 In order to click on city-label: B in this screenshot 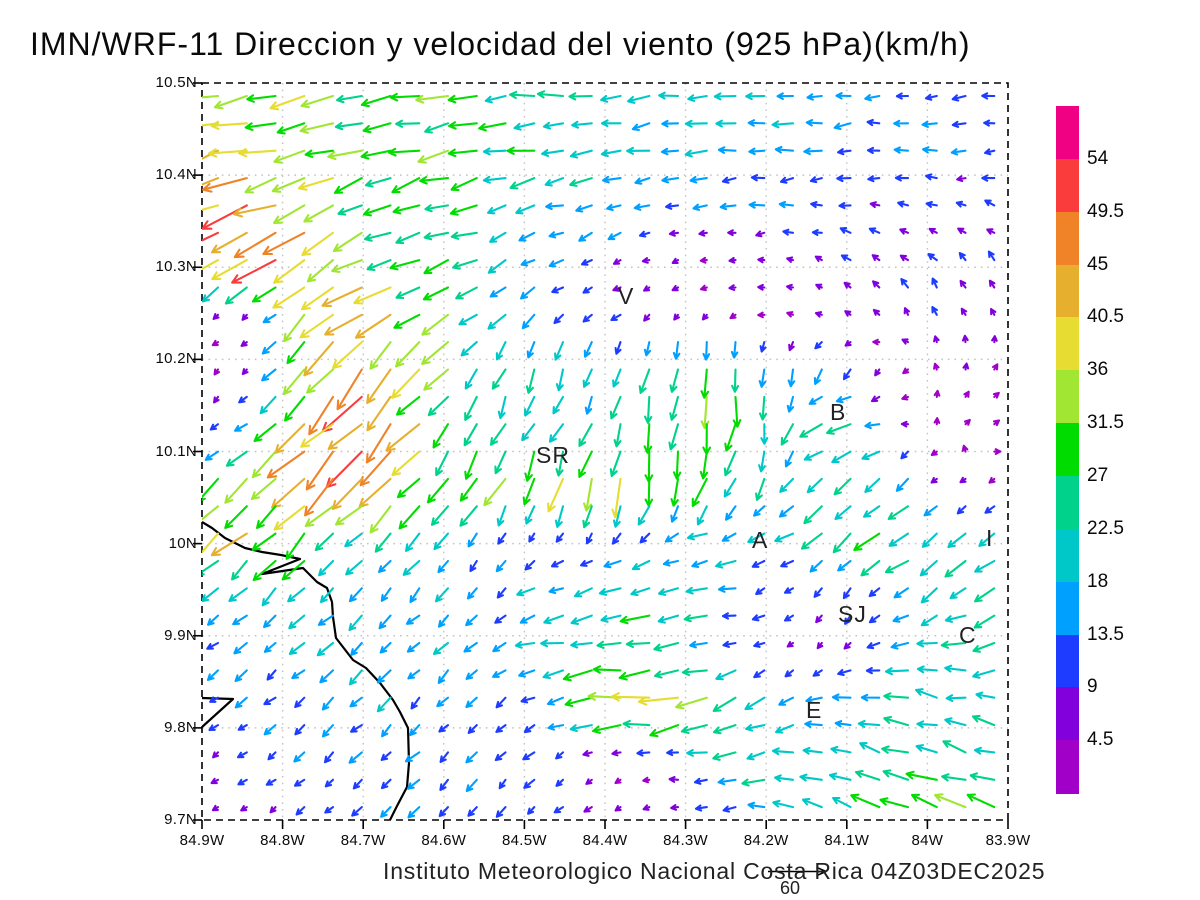, I will do `click(838, 412)`.